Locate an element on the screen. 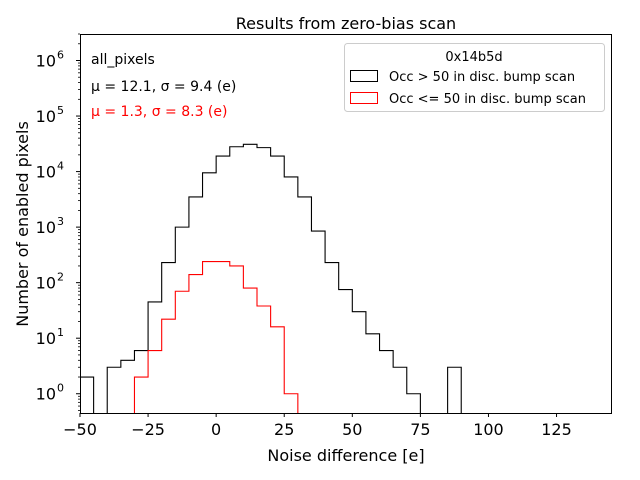 This screenshot has width=640, height=480. y-tick-exponent: 2 is located at coordinates (60, 277).